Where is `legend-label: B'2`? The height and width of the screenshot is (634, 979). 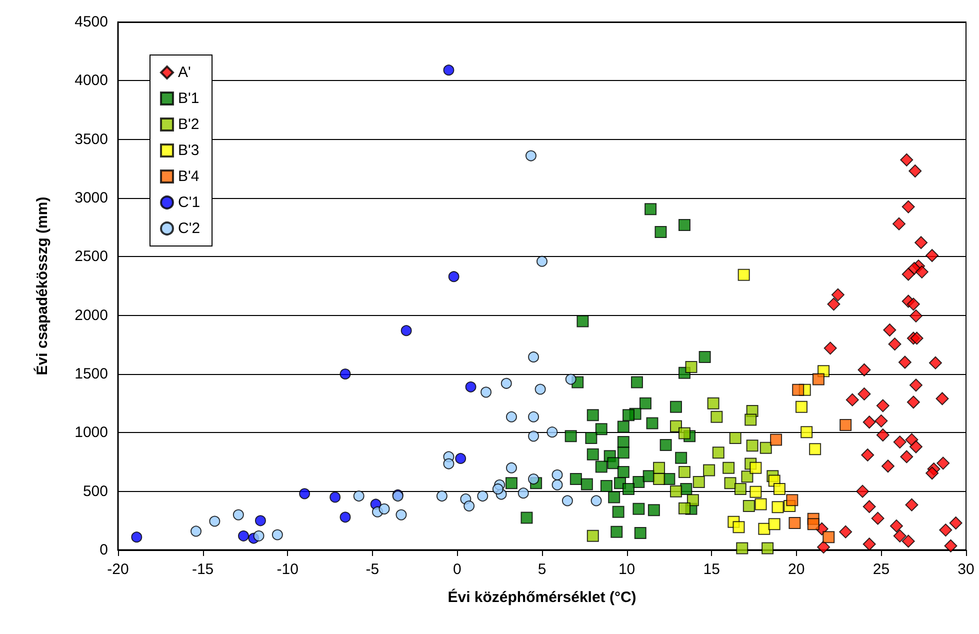
legend-label: B'2 is located at coordinates (189, 124).